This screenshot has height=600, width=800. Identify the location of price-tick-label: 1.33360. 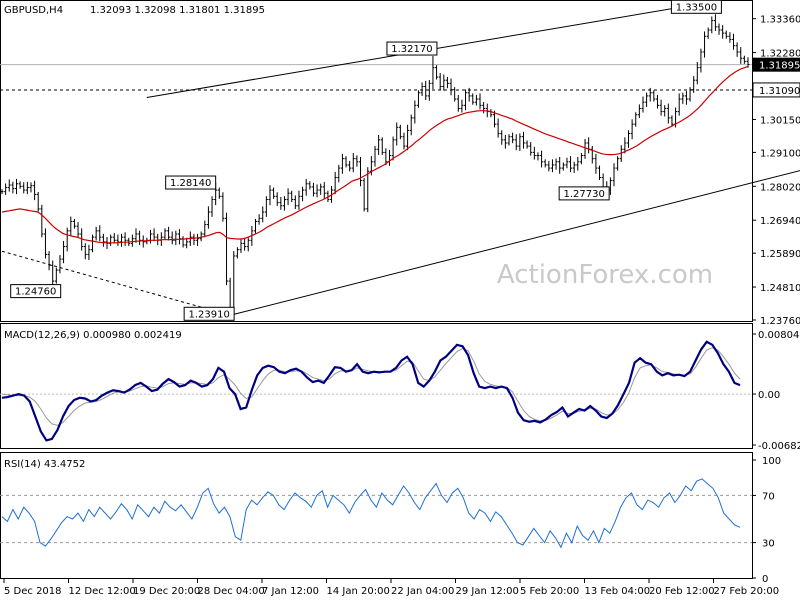
(780, 20).